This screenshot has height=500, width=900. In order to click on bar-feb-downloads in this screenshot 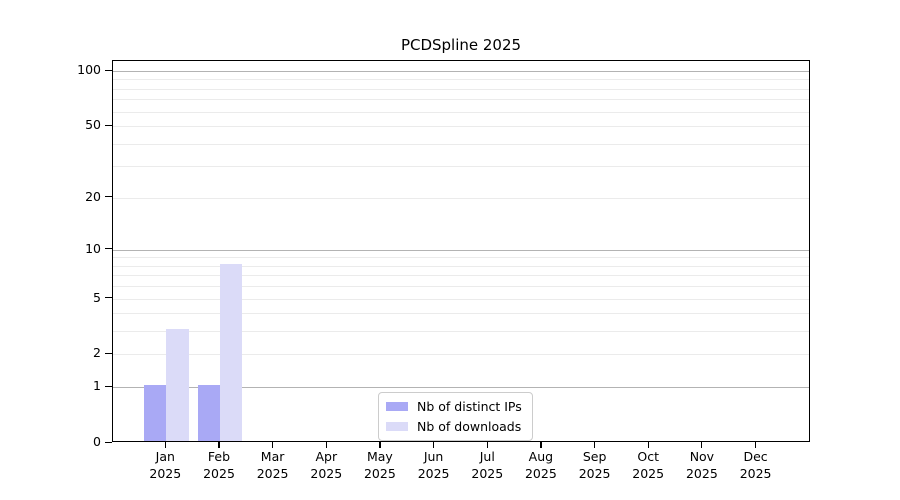, I will do `click(231, 352)`.